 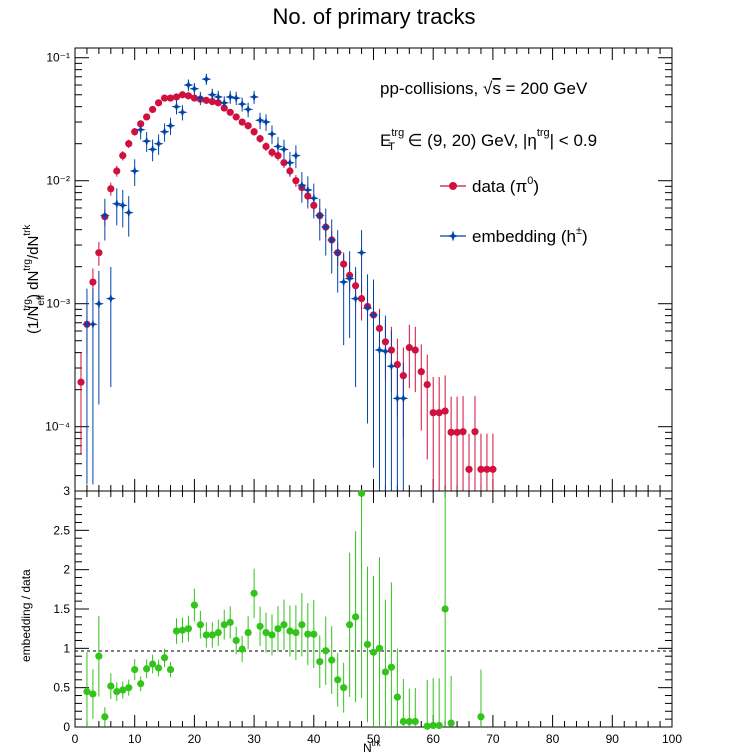 I want to click on bottom-y-tick-label: 3, so click(x=66, y=491).